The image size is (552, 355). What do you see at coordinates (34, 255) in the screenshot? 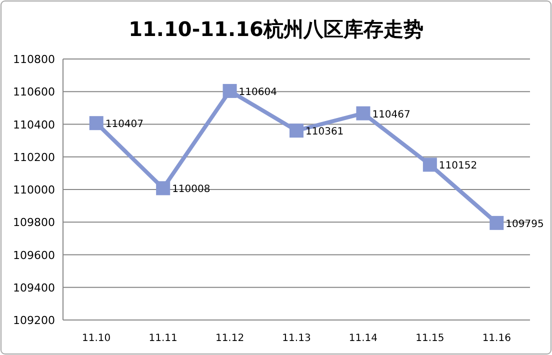
I see `y-tick-label: 109600` at bounding box center [34, 255].